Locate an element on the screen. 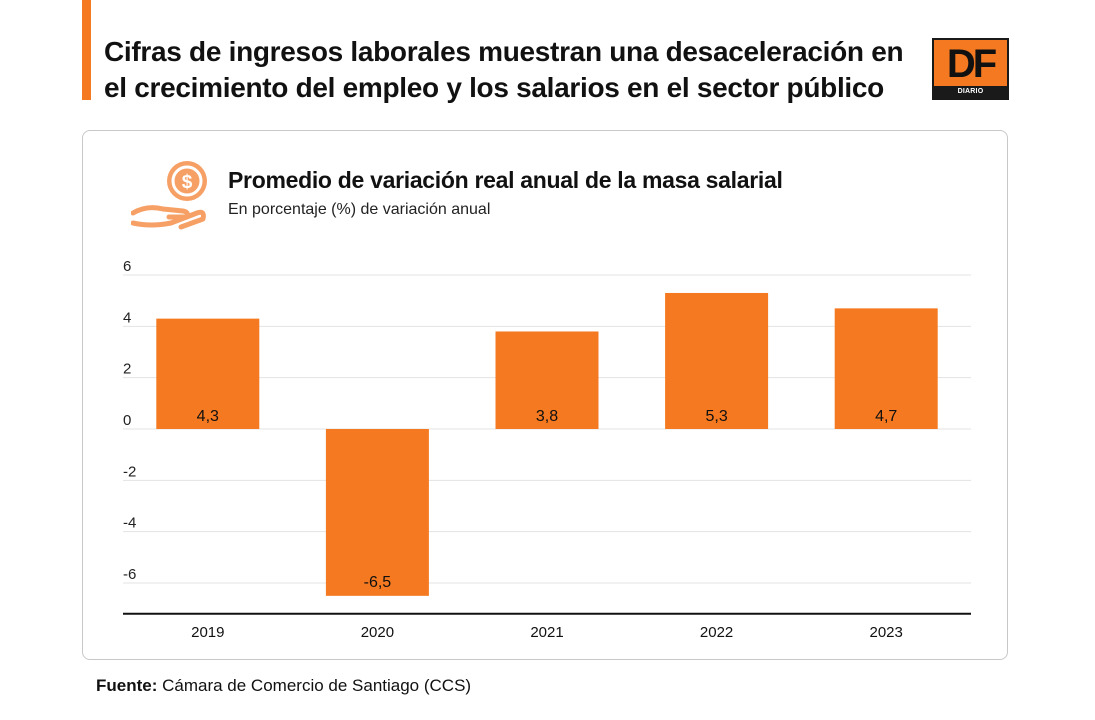 This screenshot has height=720, width=1095. y-tick-label: 2 is located at coordinates (127, 369).